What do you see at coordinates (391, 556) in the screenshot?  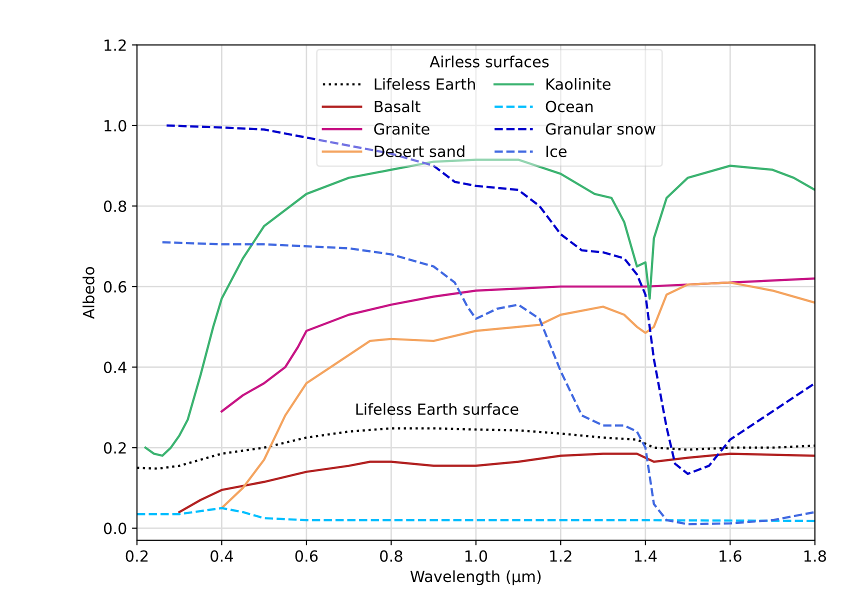 I see `x-tick-label: 0.8` at bounding box center [391, 556].